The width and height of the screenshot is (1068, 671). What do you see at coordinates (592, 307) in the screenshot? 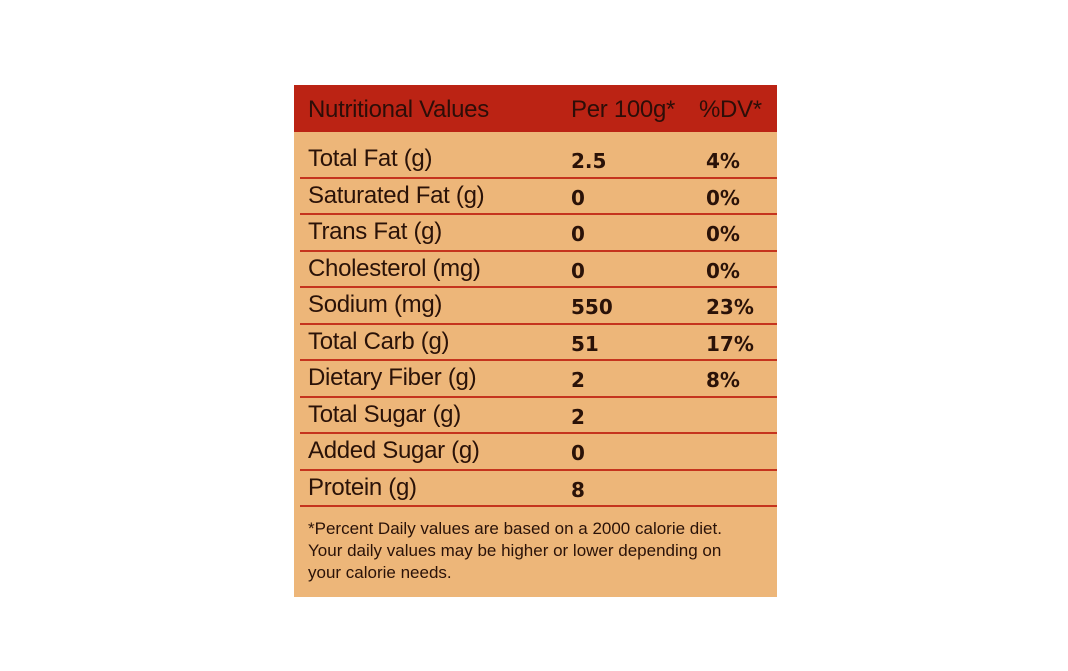
I see `nutrient-value: 550` at bounding box center [592, 307].